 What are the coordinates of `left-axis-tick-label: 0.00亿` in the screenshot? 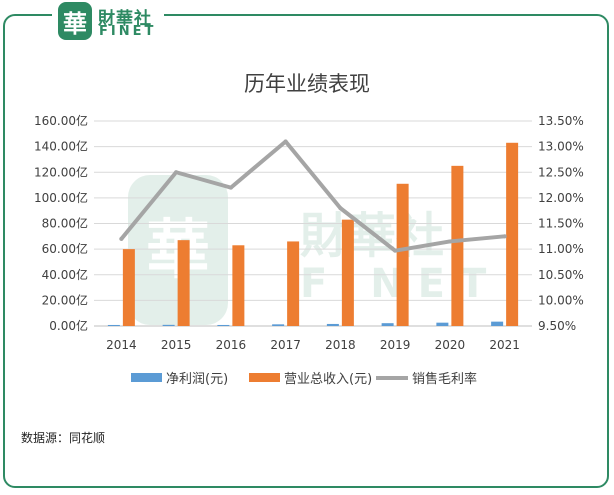 It's located at (68, 325).